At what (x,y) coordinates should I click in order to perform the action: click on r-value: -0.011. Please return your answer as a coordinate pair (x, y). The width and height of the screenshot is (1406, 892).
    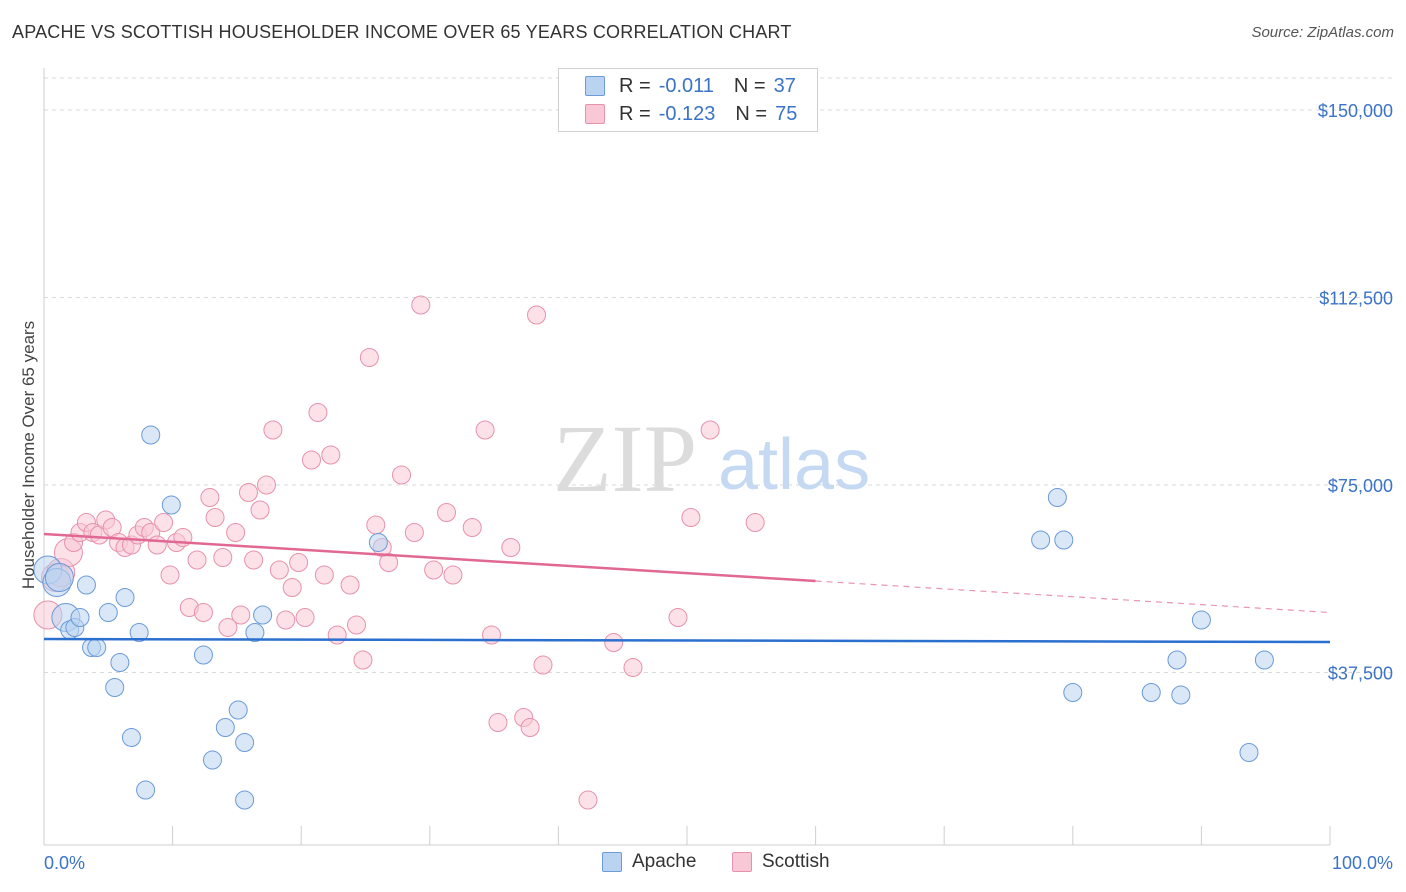
    Looking at the image, I should click on (686, 85).